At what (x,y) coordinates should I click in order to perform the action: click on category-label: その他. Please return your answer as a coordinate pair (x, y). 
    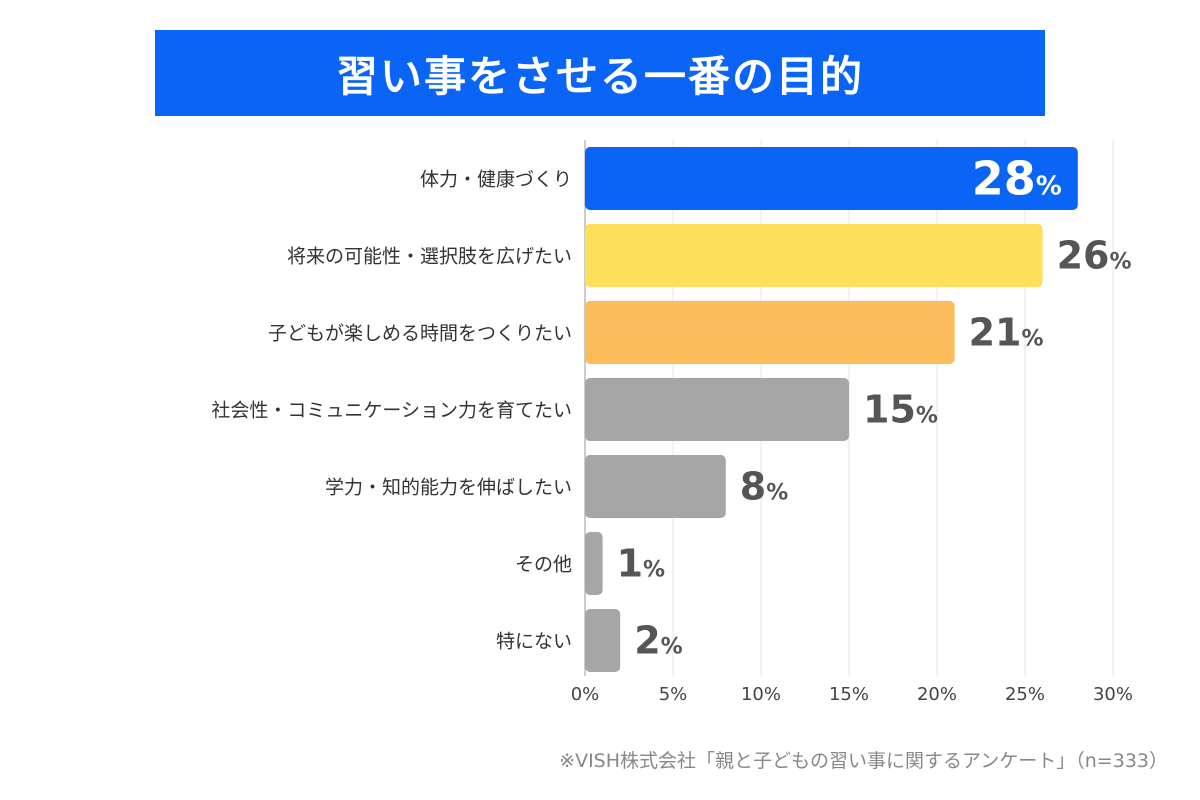
    Looking at the image, I should click on (543, 565).